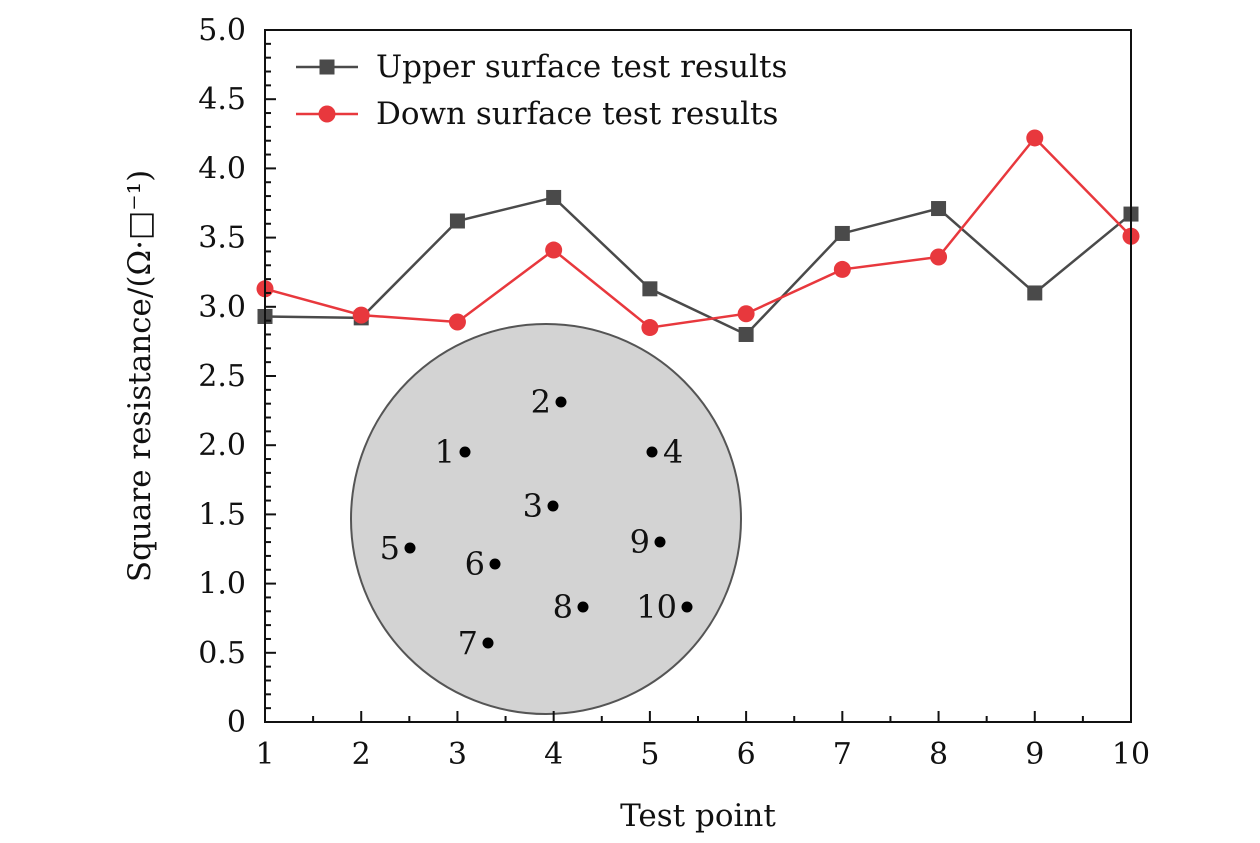 This screenshot has height=843, width=1260. What do you see at coordinates (410, 548) in the screenshot?
I see `inset-point-5-dot` at bounding box center [410, 548].